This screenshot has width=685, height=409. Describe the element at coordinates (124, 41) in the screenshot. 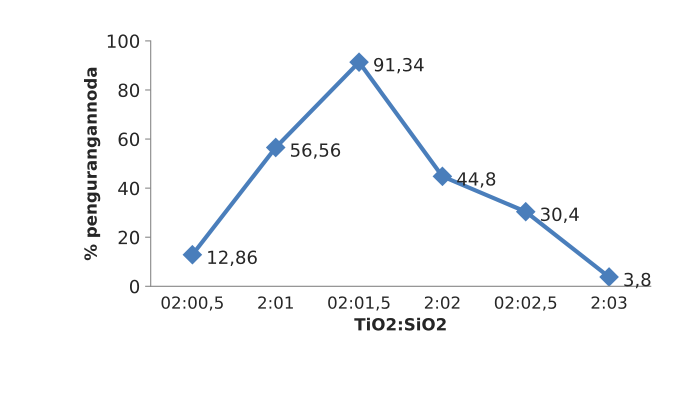

I see `y-tick-label: 100` at that location.